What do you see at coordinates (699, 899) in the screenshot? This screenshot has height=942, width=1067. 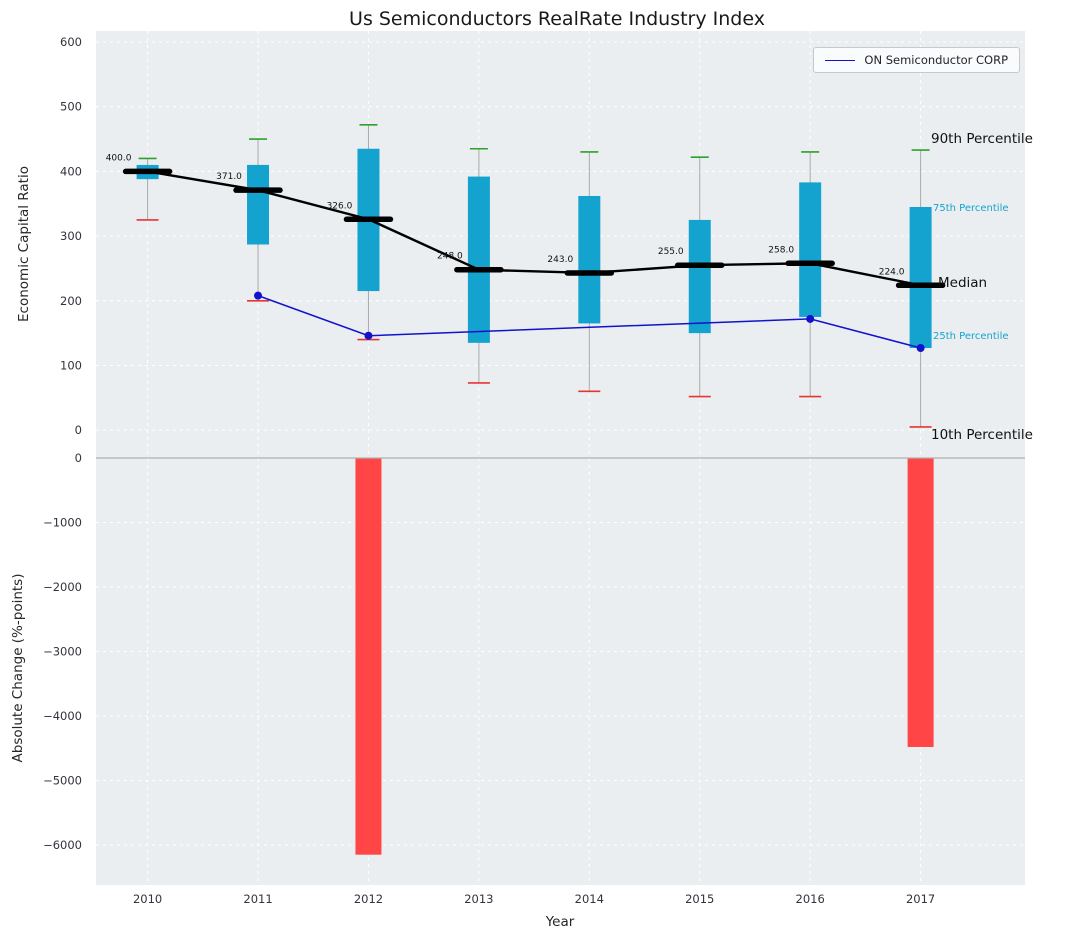 I see `x-tick-2015: 2015` at bounding box center [699, 899].